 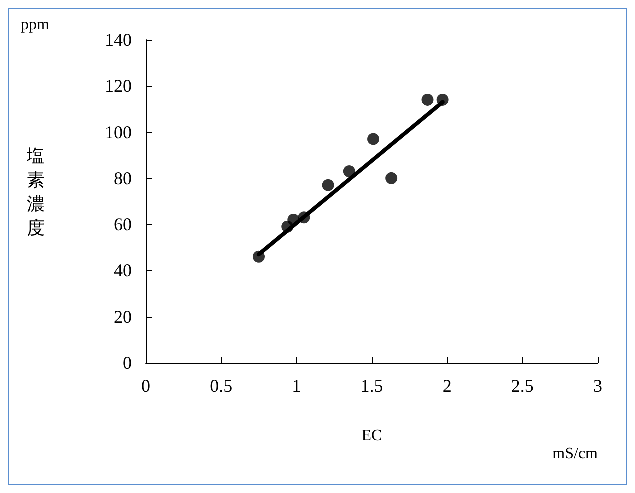 I want to click on x-tick-label: 1, so click(x=297, y=386).